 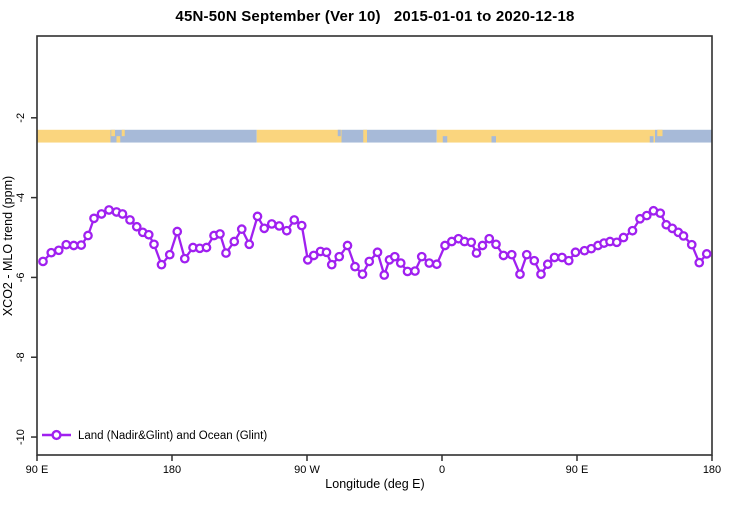 I want to click on y-tick-label: -8, so click(x=21, y=357).